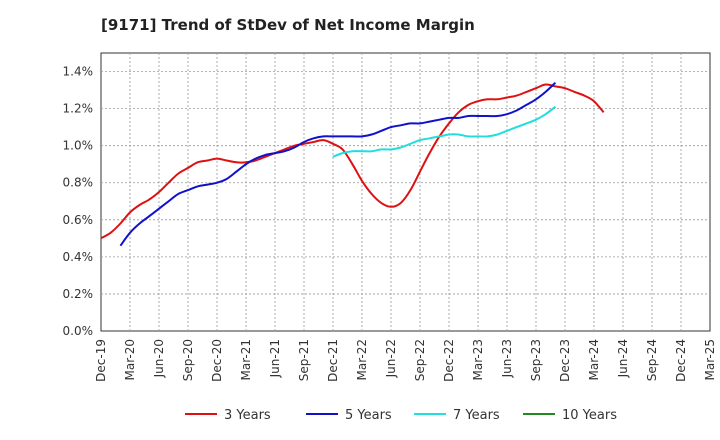 Image resolution: width=720 pixels, height=440 pixels. Describe the element at coordinates (246, 359) in the screenshot. I see `x-tick-label: Mar-21` at that location.